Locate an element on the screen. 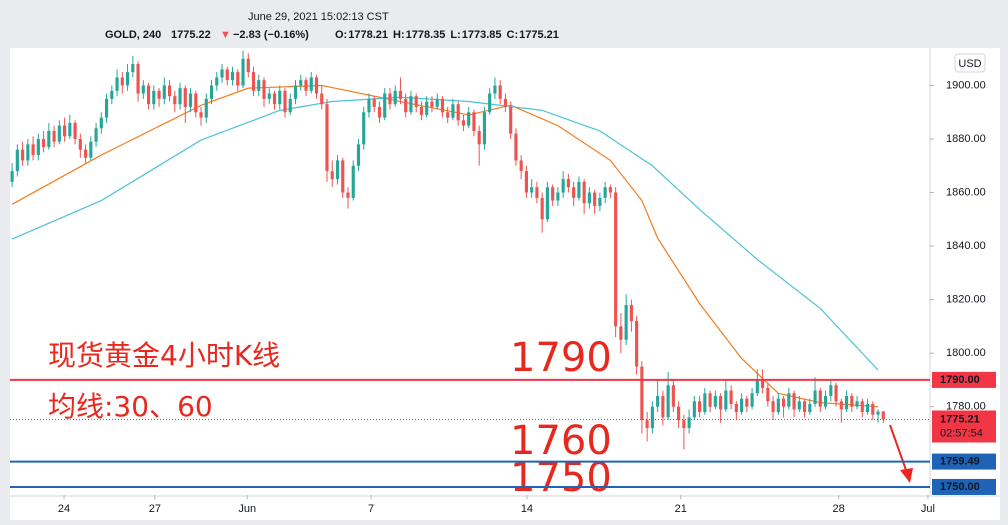 Image resolution: width=1008 pixels, height=525 pixels. currency: USD is located at coordinates (969, 64).